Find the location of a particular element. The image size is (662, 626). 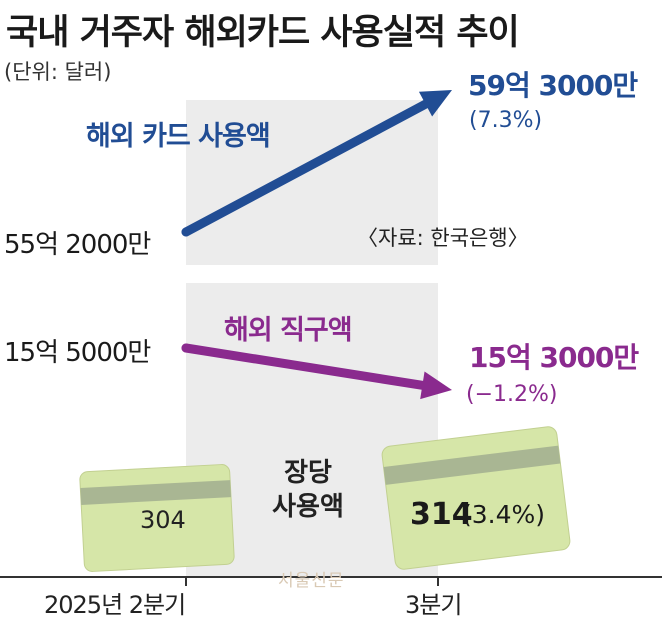

data-label-direct-start: 15억 5000만 is located at coordinates (77, 353).